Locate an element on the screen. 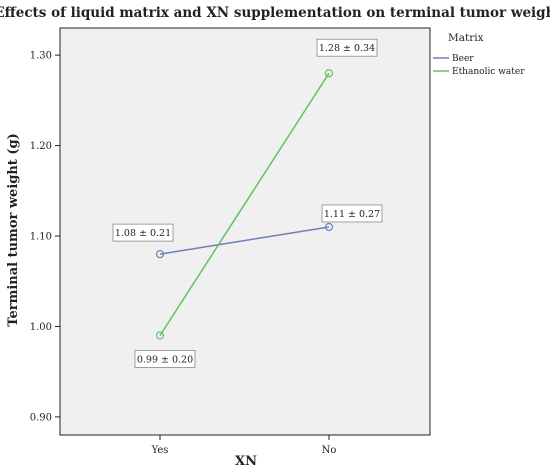  y-tick-label: 1.10 is located at coordinates (41, 237).